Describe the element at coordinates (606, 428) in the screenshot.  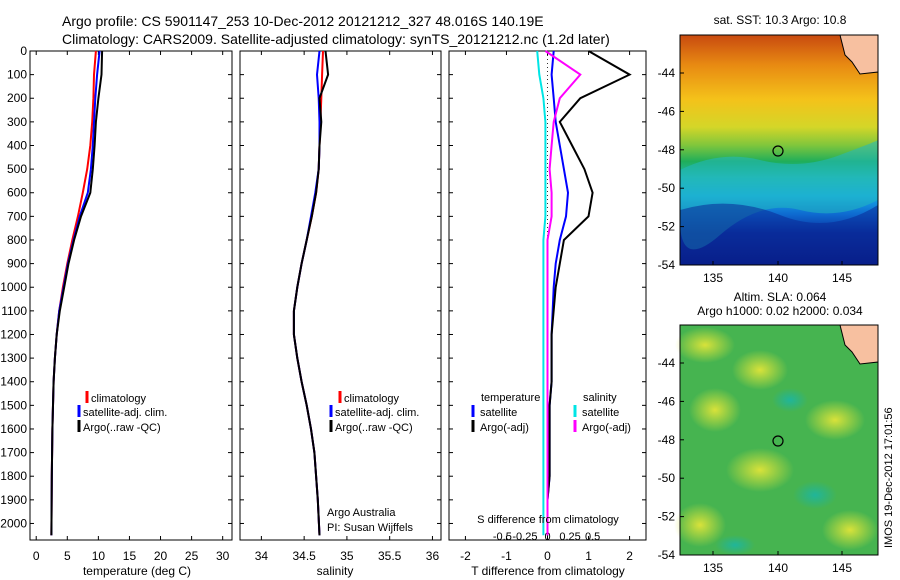
I see `legend-label-s-argo: Argo(-adj)` at that location.